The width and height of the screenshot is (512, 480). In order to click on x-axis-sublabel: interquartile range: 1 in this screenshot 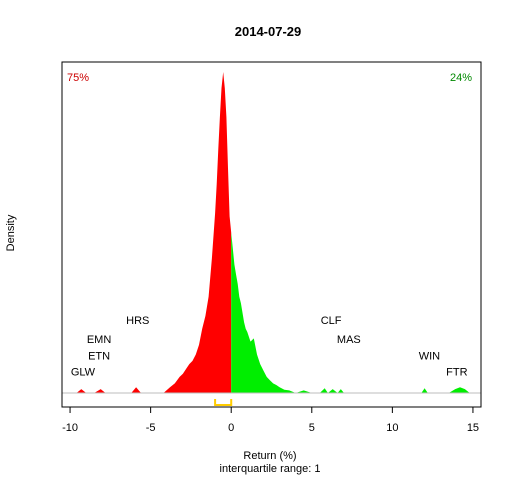, I will do `click(270, 469)`.